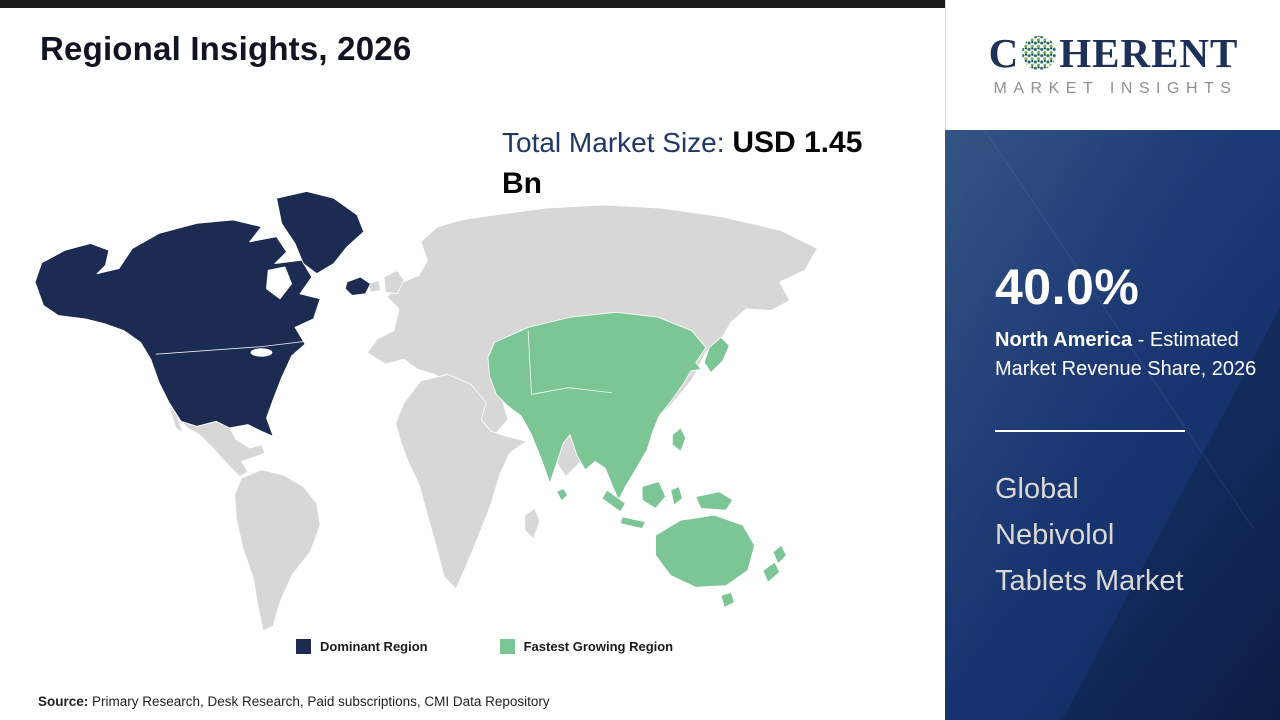 The height and width of the screenshot is (720, 1280). What do you see at coordinates (613, 501) in the screenshot?
I see `map-region-sumatra` at bounding box center [613, 501].